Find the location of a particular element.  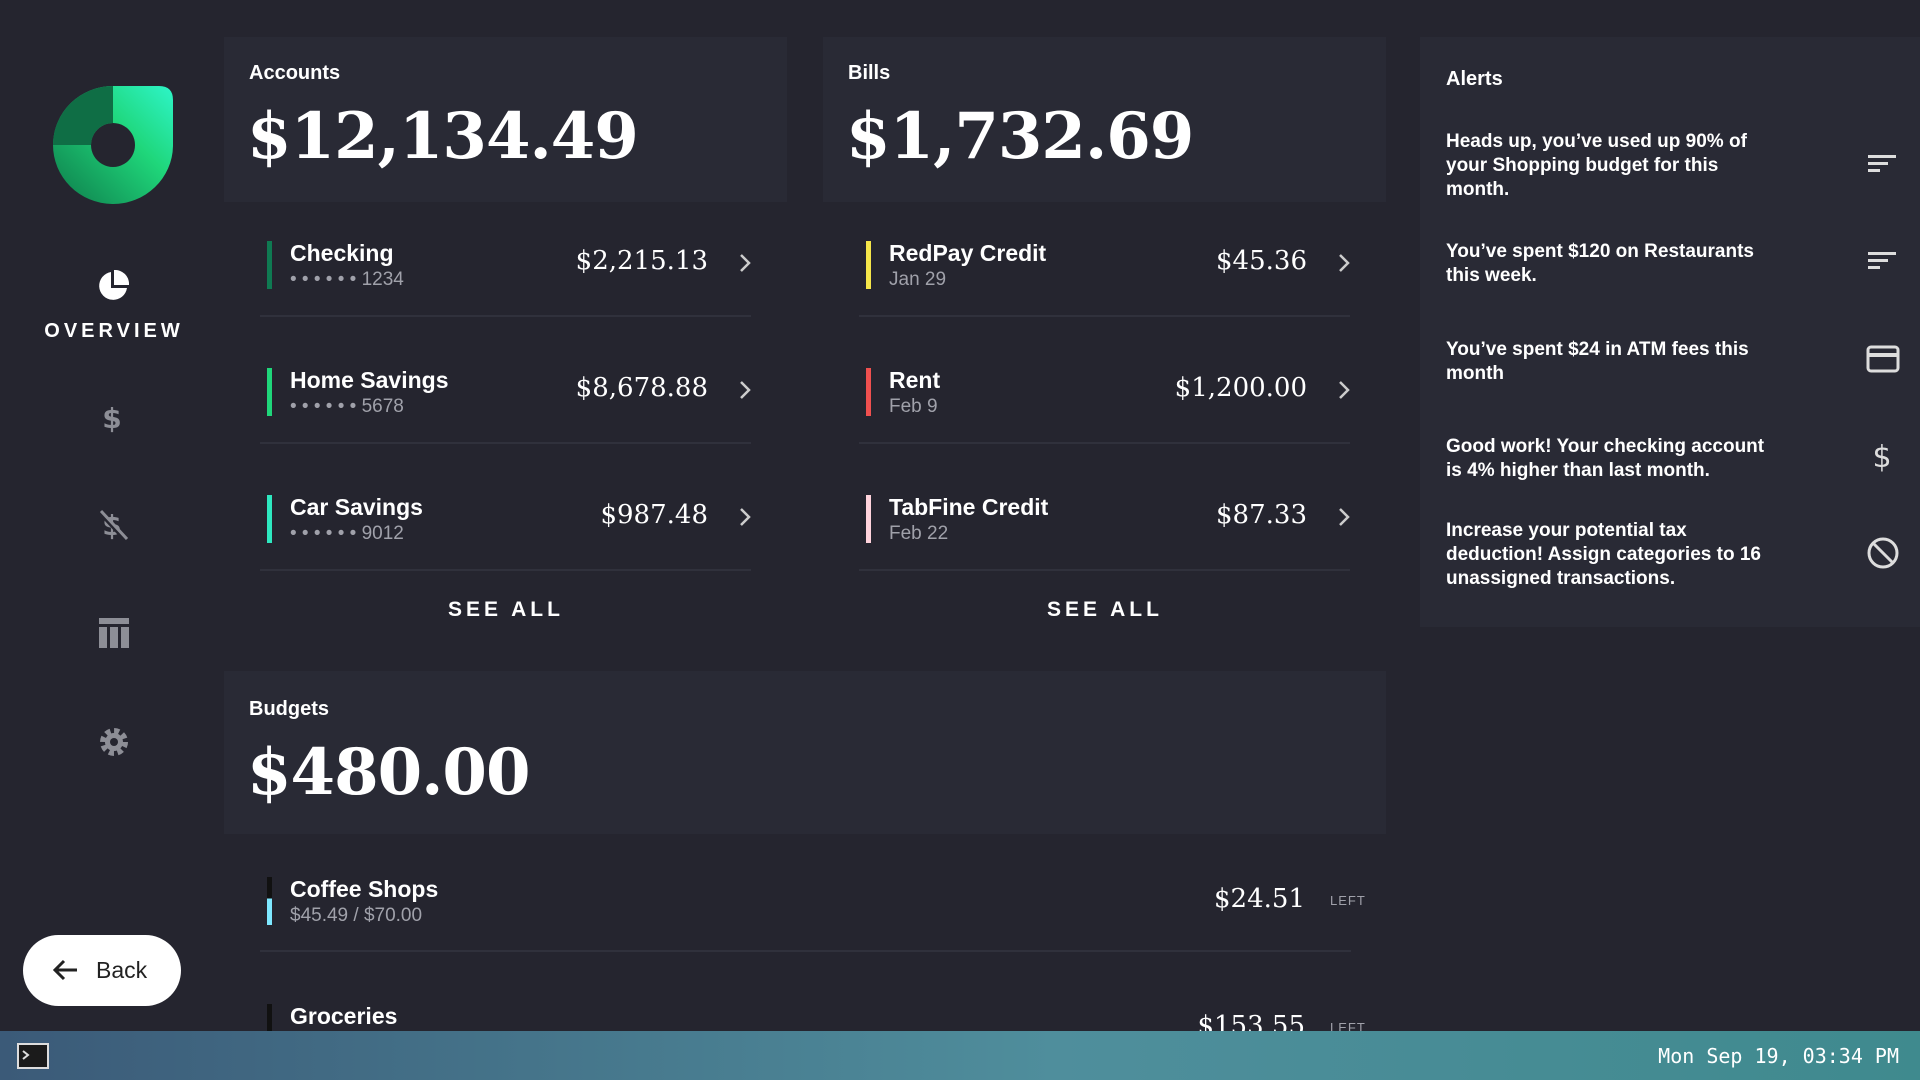

overview-icon is located at coordinates (113, 286).